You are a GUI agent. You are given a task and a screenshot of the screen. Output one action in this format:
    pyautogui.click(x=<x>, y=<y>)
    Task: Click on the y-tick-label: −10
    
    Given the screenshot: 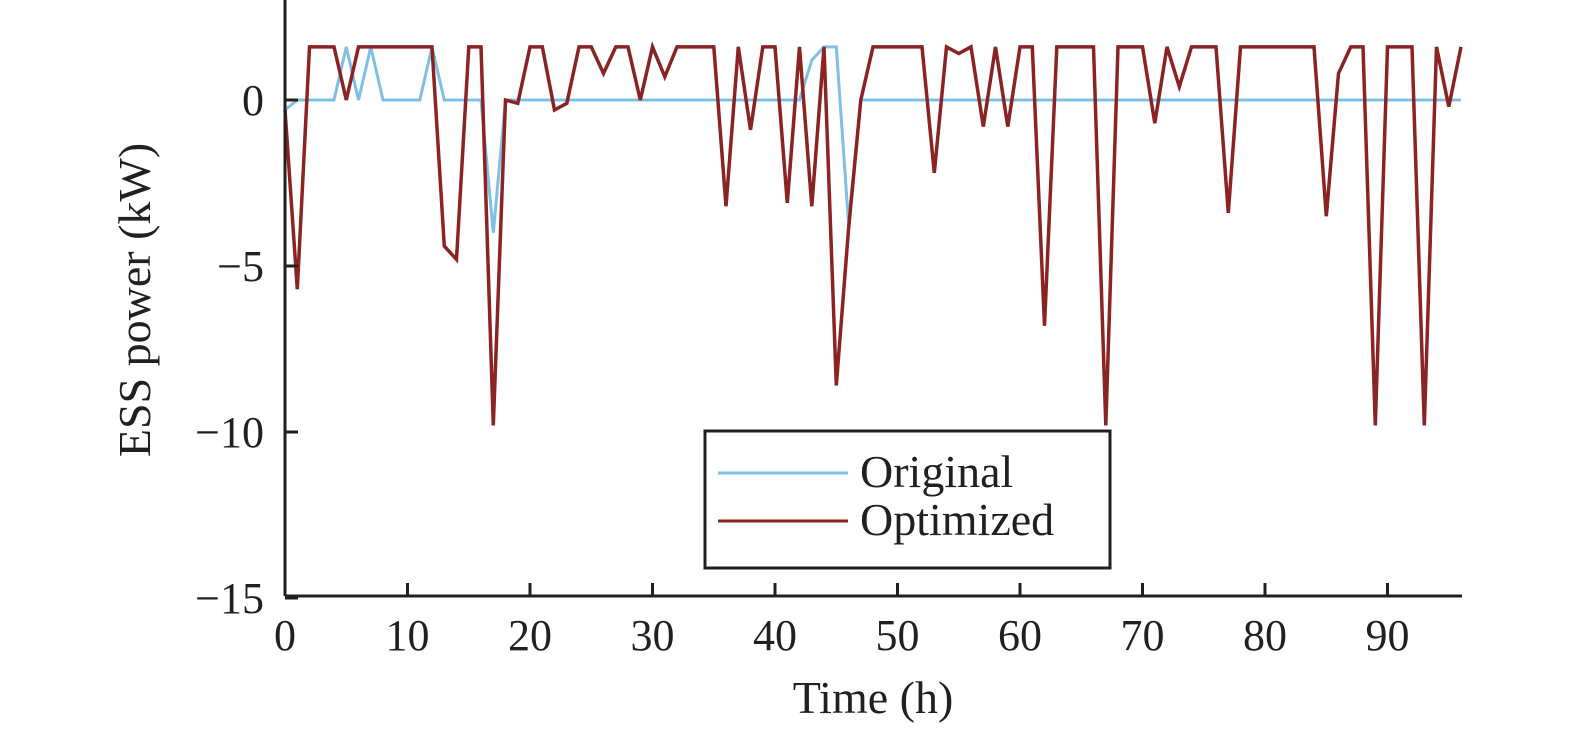 What is the action you would take?
    pyautogui.click(x=229, y=432)
    